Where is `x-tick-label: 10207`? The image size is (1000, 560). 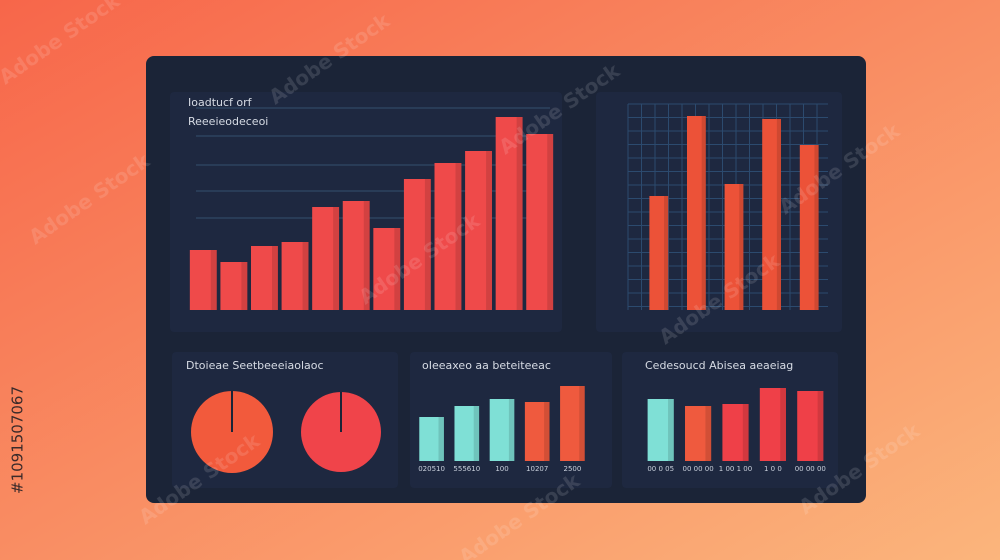
x-tick-label: 10207 is located at coordinates (537, 469).